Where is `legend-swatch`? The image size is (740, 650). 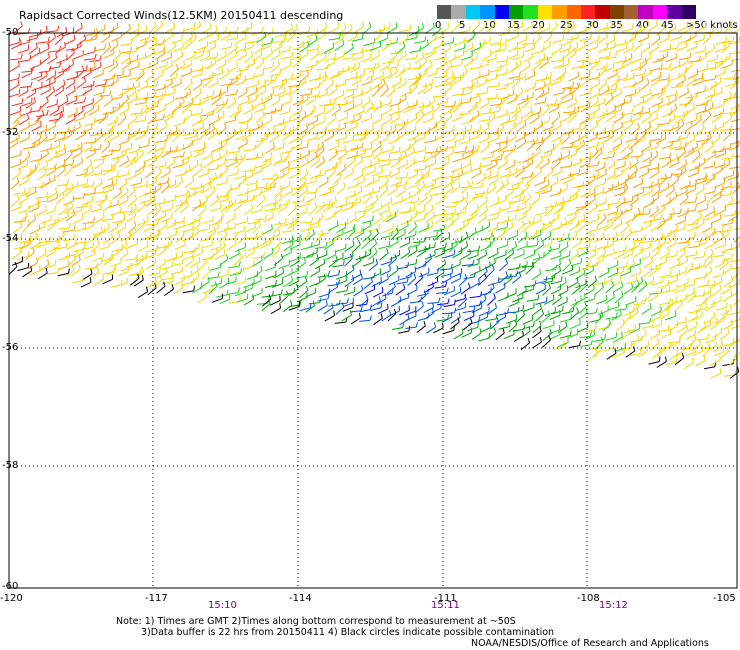 legend-swatch is located at coordinates (516, 12).